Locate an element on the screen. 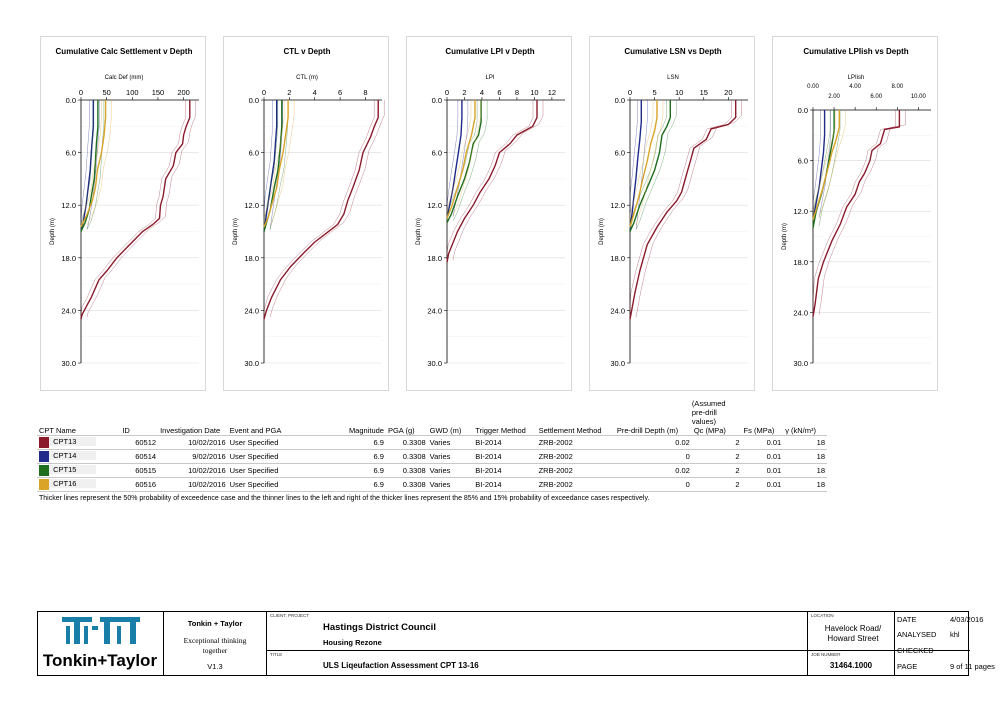 The image size is (1006, 711). x-tick-label: 10.00 is located at coordinates (919, 97).